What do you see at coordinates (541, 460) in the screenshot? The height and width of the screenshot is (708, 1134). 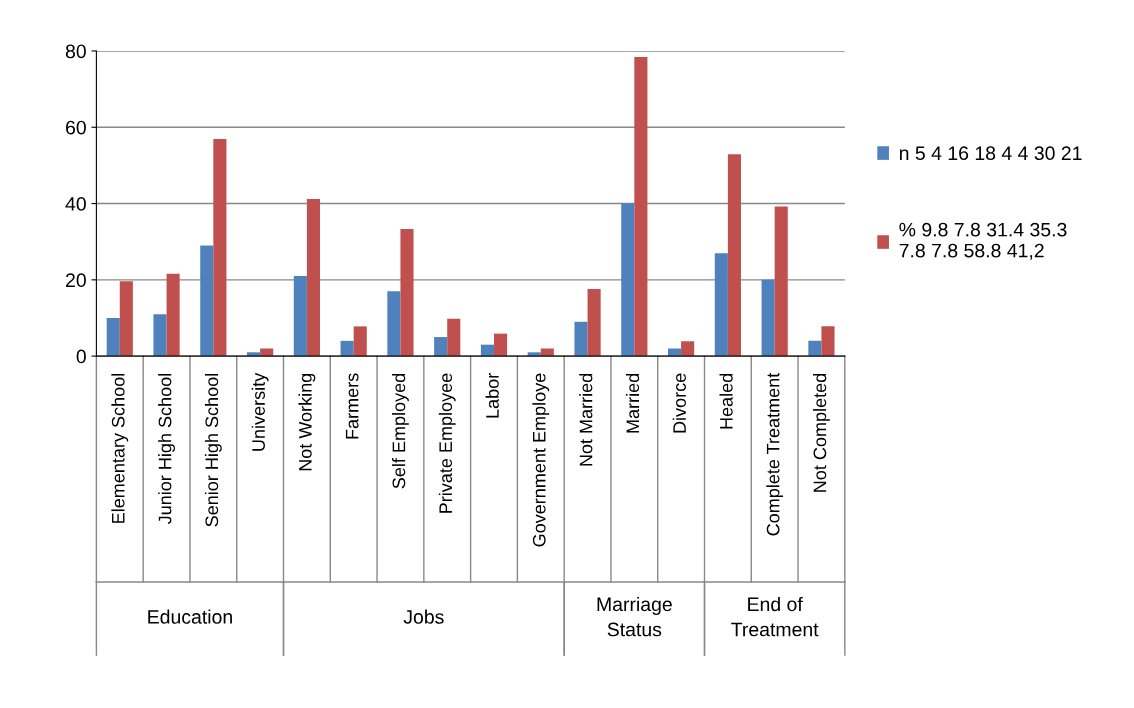 I see `x-tick-label: Government Employe` at bounding box center [541, 460].